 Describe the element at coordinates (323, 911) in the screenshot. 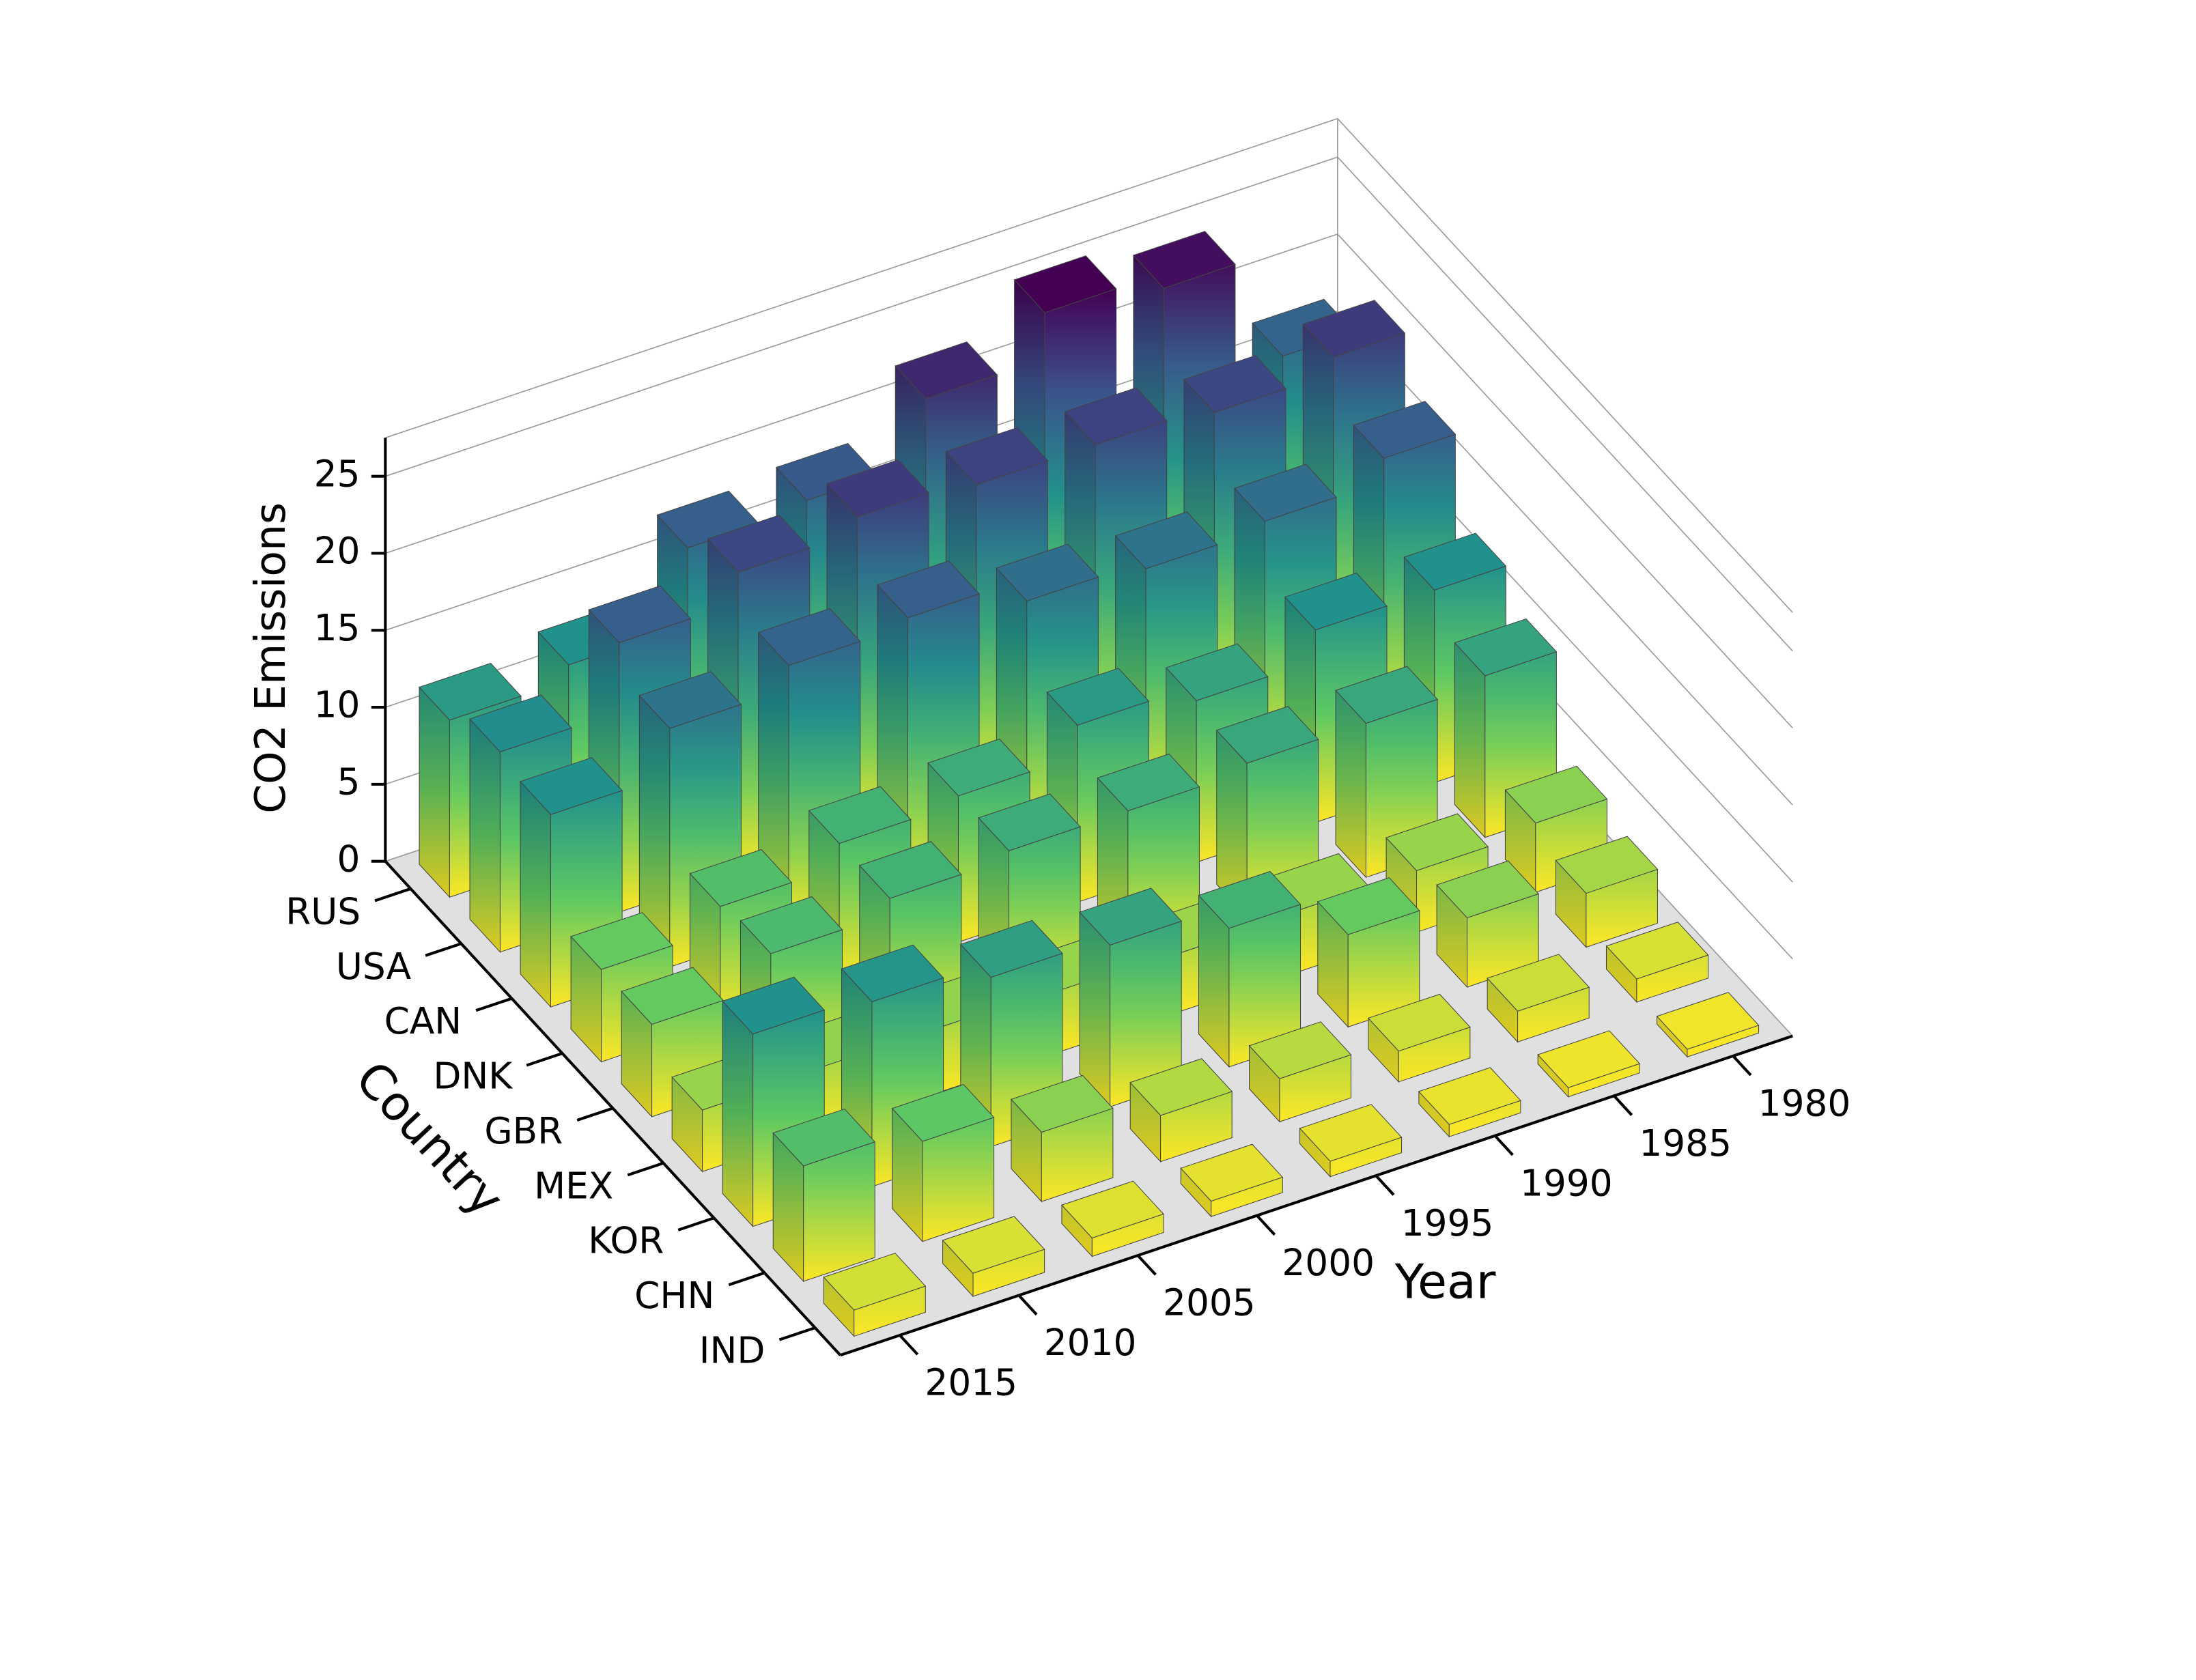

I see `country-tick-label: RUS` at that location.